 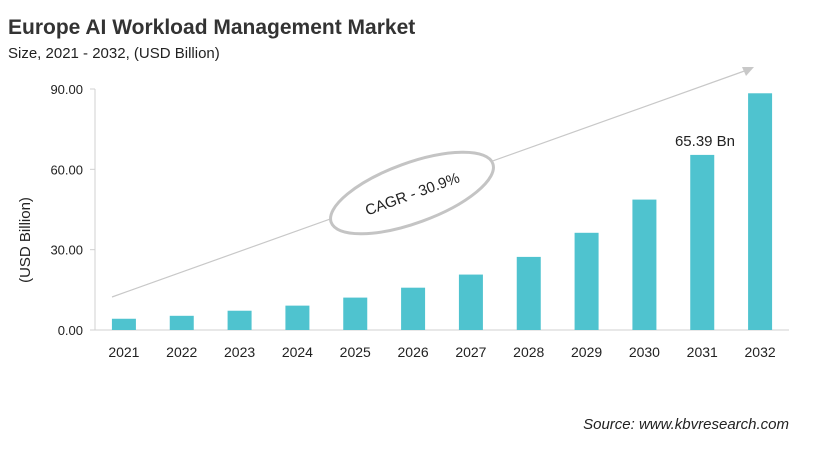 What do you see at coordinates (528, 352) in the screenshot?
I see `x-tick-label: 2028` at bounding box center [528, 352].